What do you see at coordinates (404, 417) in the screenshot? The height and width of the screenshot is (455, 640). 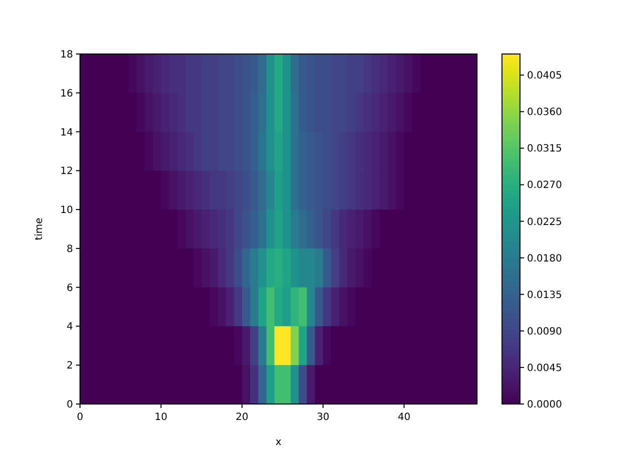 I see `x-tick-label: 40` at bounding box center [404, 417].